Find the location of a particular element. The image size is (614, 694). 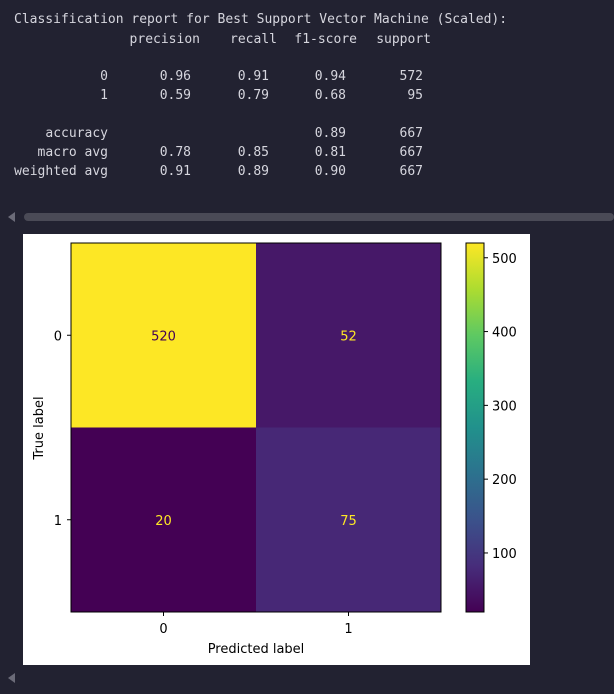

row-precision: 0.78 is located at coordinates (175, 152).